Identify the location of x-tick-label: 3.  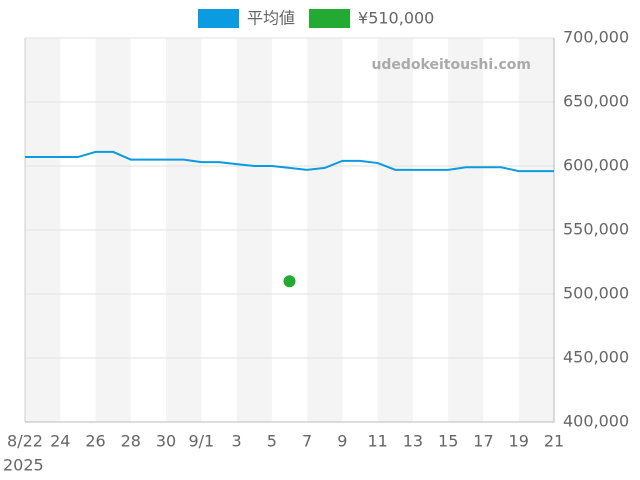
(237, 441).